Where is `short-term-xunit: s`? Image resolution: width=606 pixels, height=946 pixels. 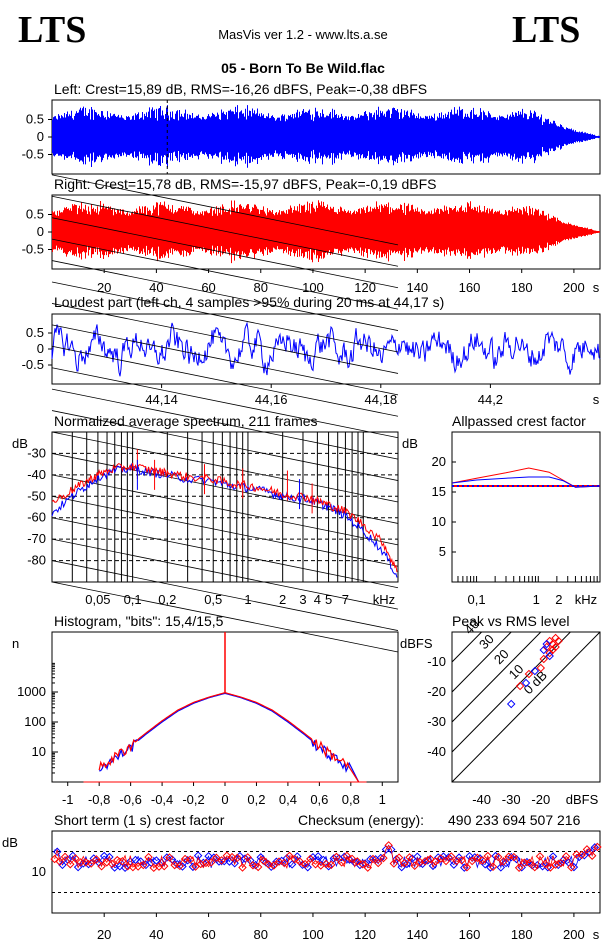
short-term-xunit: s is located at coordinates (596, 934).